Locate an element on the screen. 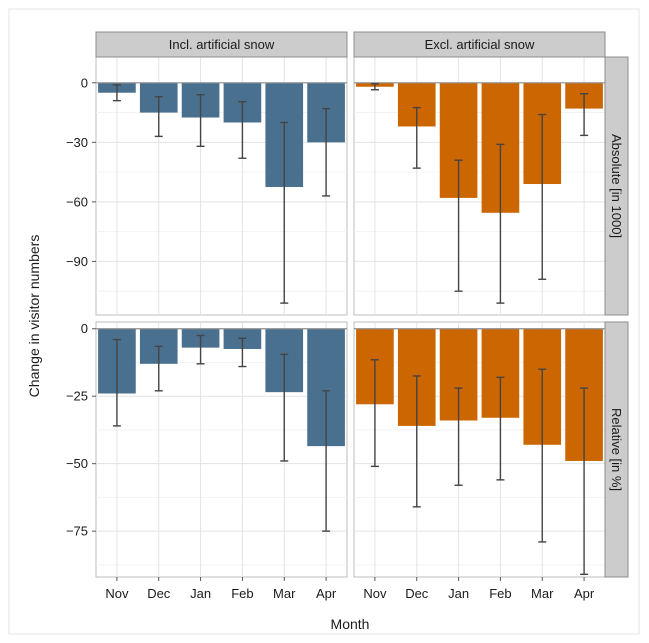 The height and width of the screenshot is (643, 649). row-strip-label: Relative [in %] is located at coordinates (616, 449).